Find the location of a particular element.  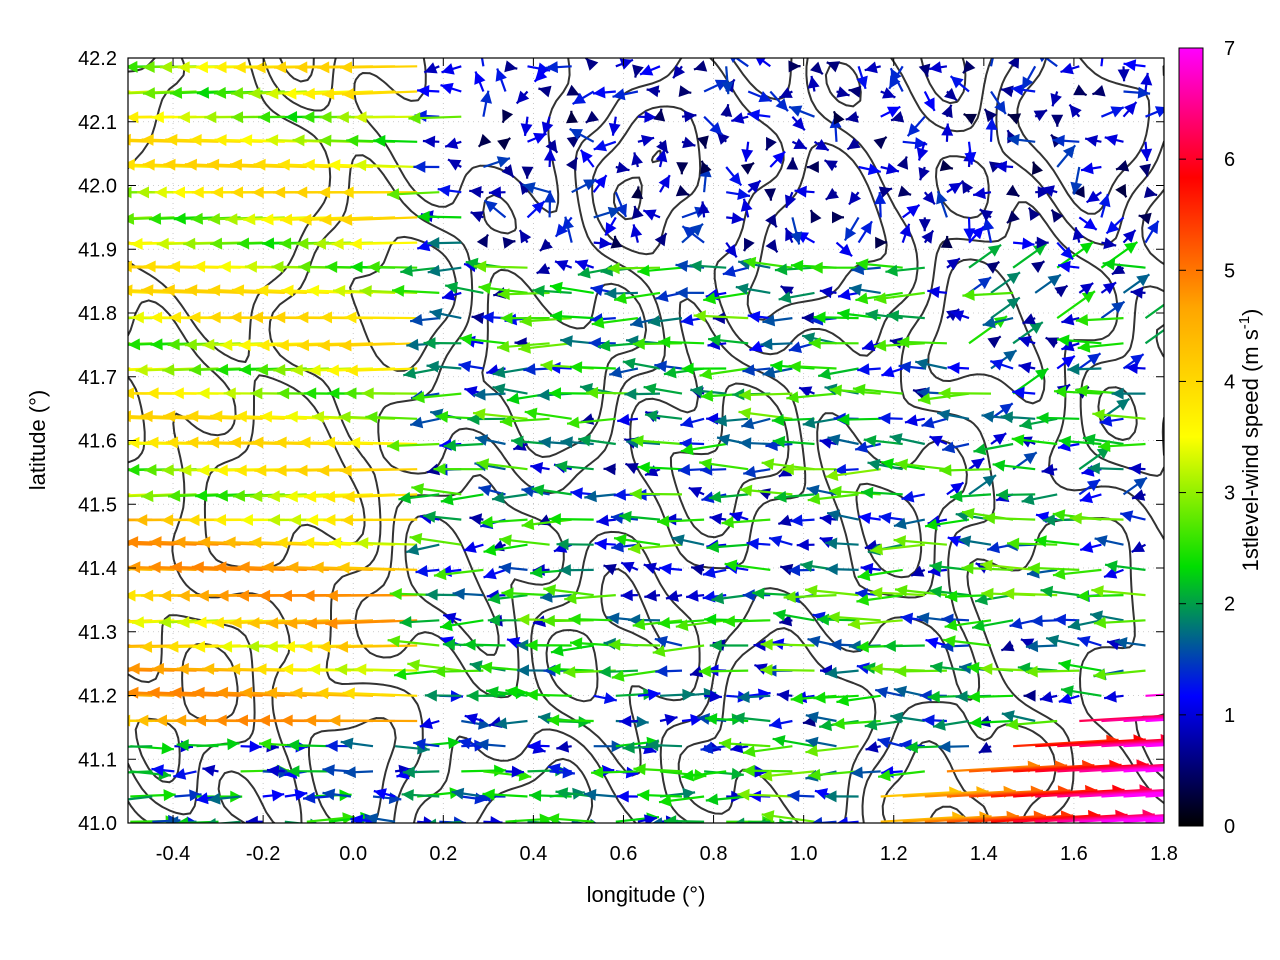

x-tick-label: -0.4 is located at coordinates (173, 854).